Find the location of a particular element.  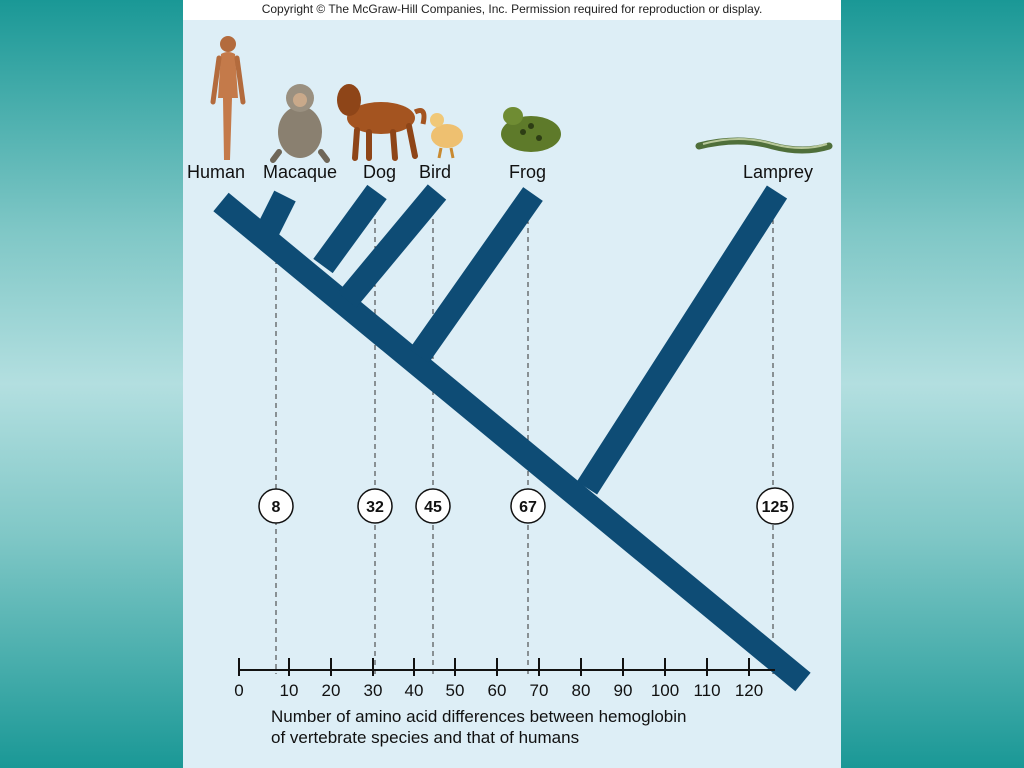

branch-lamprey is located at coordinates (682, 340).